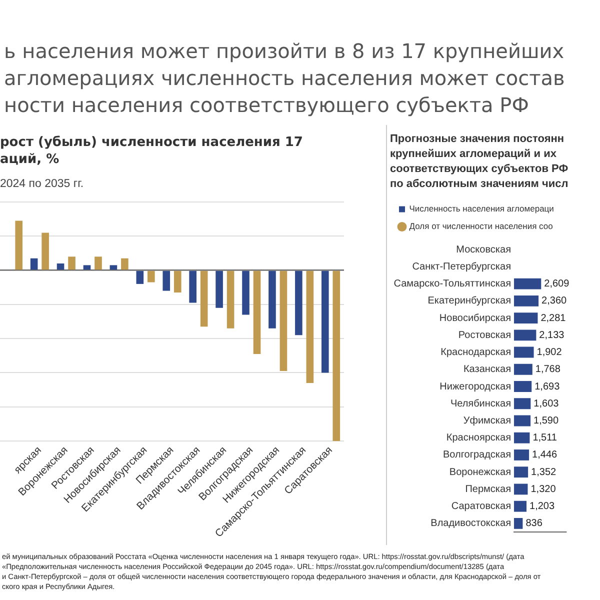 This screenshot has height=600, width=600. What do you see at coordinates (484, 335) in the screenshot?
I see `y-tick-label: Ростовская` at bounding box center [484, 335].